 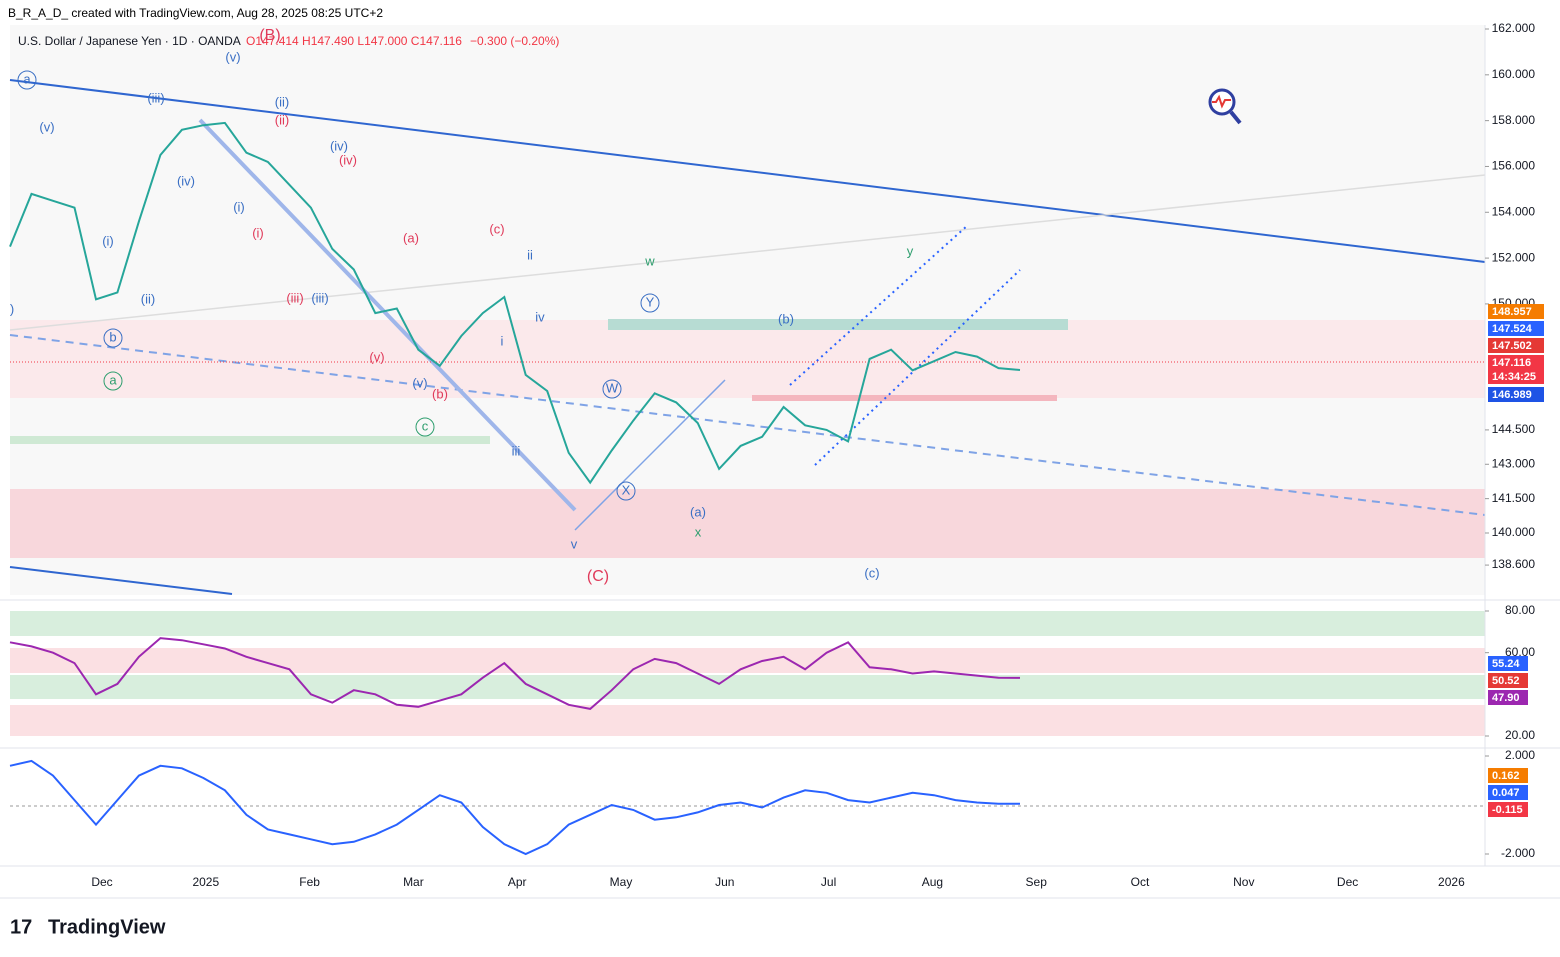 I want to click on price-label: 55.24, so click(x=1506, y=664).